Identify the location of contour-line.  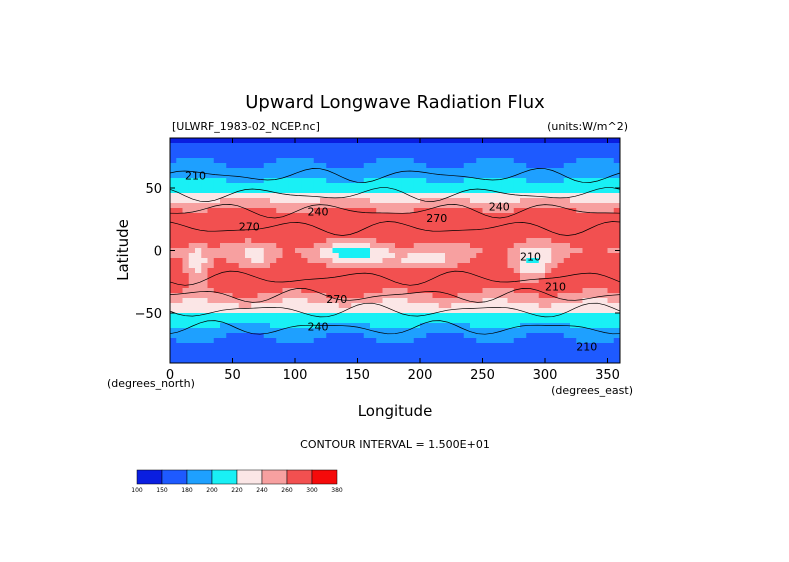
(395, 175).